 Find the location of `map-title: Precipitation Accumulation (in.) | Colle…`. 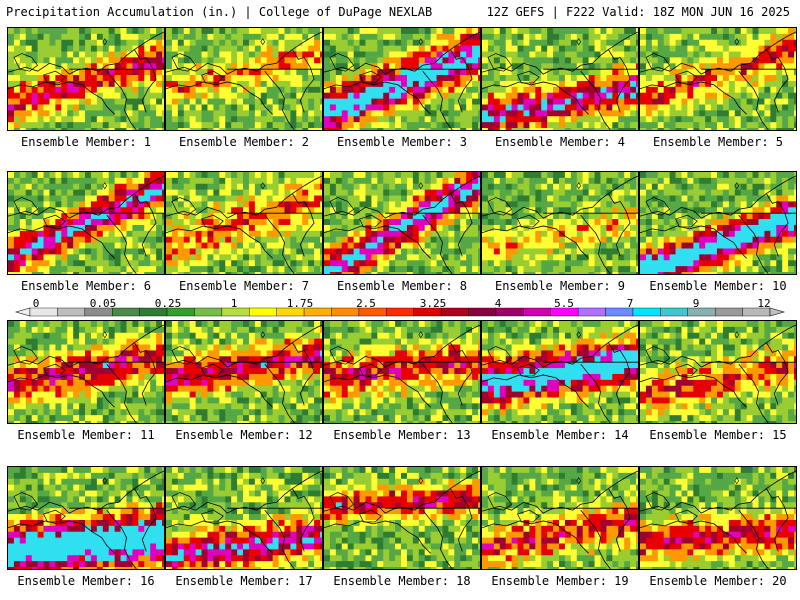

map-title: Precipitation Accumulation (in.) | Colle… is located at coordinates (219, 12).